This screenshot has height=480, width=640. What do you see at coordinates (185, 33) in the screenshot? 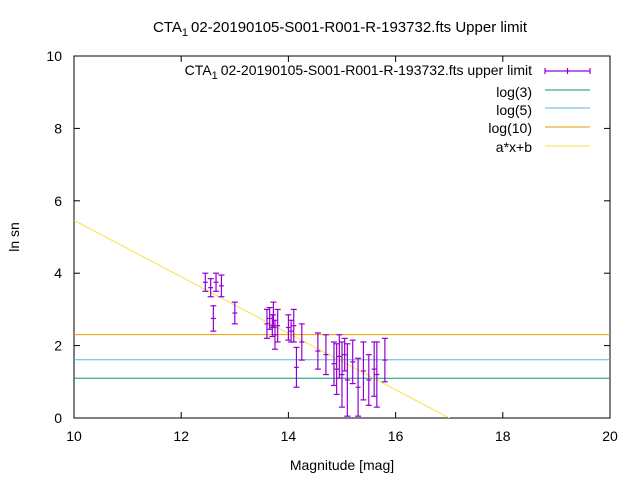
I see `chart-title-subscript: 1` at bounding box center [185, 33].